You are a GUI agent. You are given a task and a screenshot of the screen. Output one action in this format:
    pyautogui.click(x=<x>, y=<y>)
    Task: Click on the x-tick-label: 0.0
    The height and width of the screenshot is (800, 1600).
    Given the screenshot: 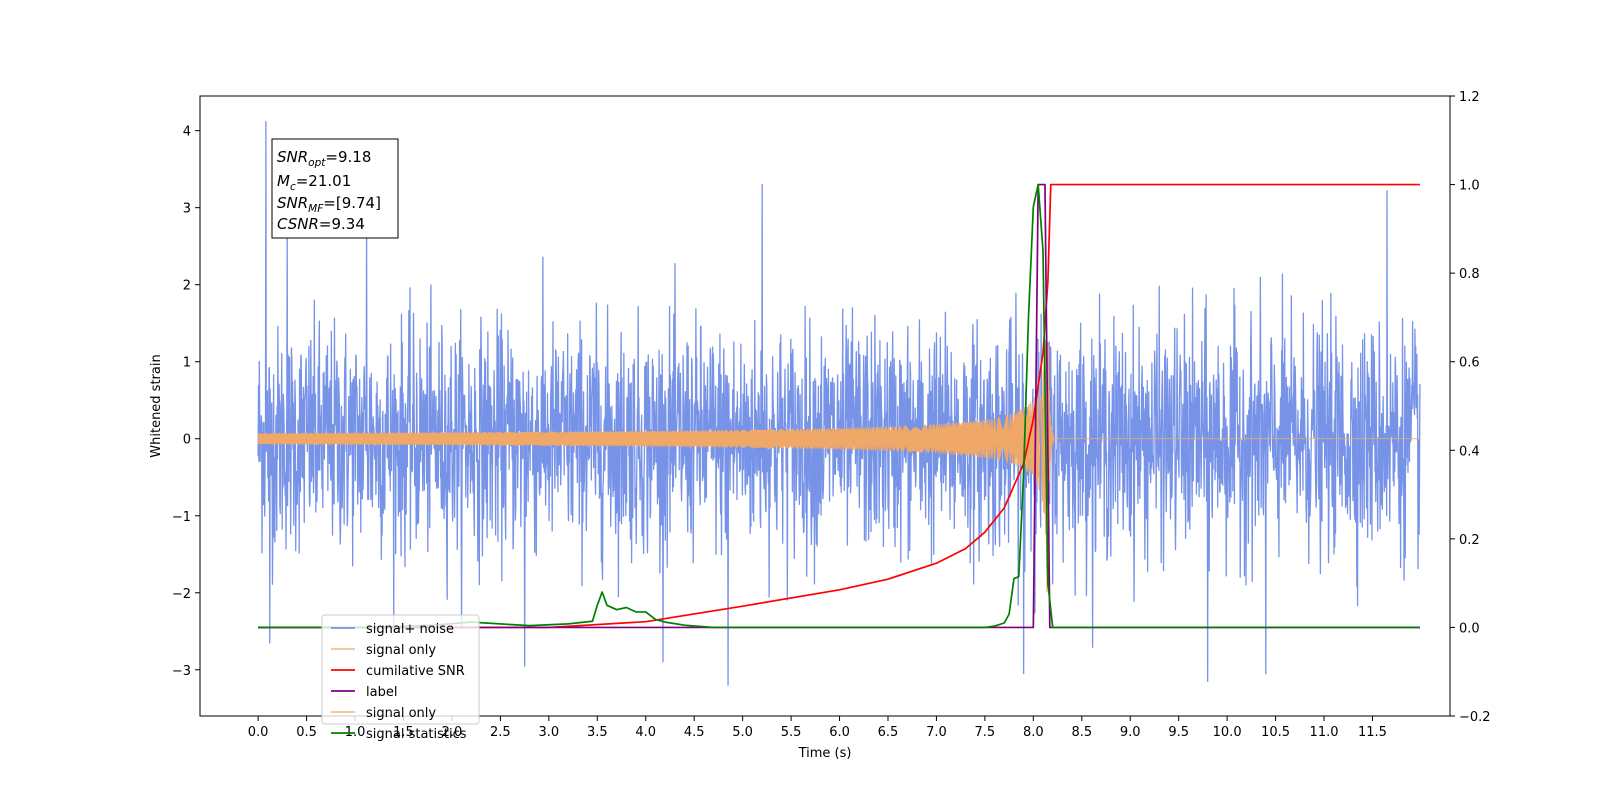 What is the action you would take?
    pyautogui.click(x=258, y=732)
    